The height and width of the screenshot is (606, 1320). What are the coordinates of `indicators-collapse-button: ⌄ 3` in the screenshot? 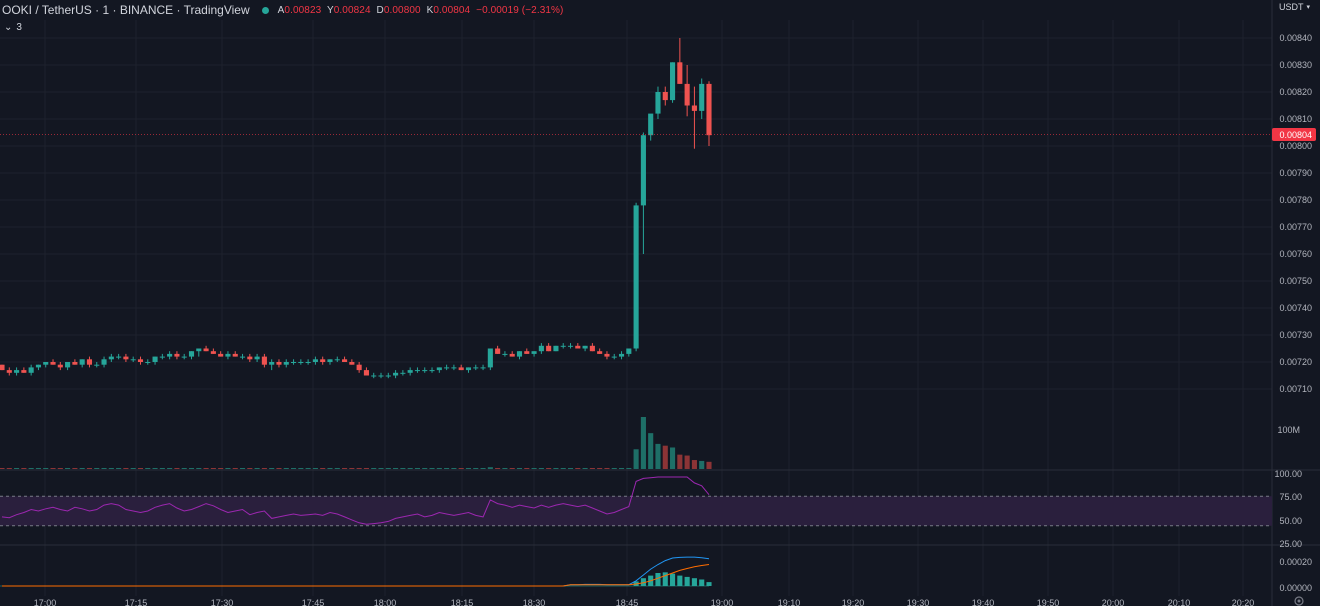 It's located at (13, 27).